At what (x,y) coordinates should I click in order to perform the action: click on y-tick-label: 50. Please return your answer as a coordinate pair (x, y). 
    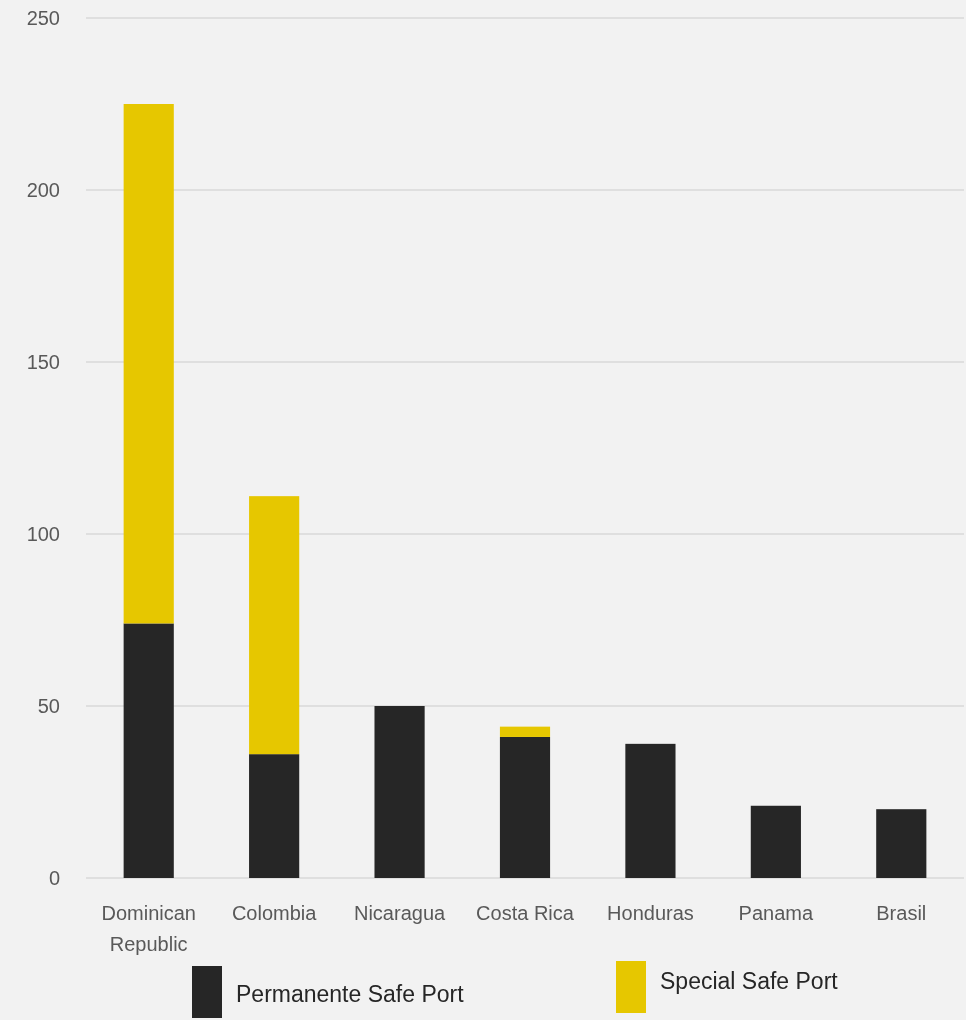
    Looking at the image, I should click on (48, 706).